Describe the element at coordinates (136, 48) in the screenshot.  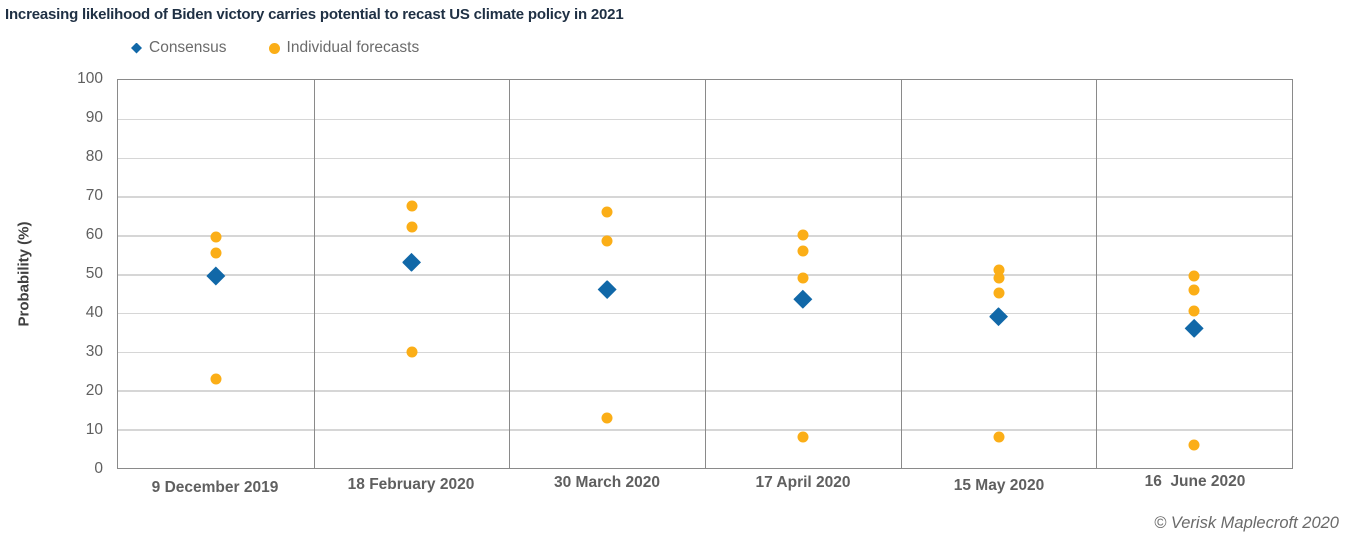
I see `consensus-diamond-icon` at that location.